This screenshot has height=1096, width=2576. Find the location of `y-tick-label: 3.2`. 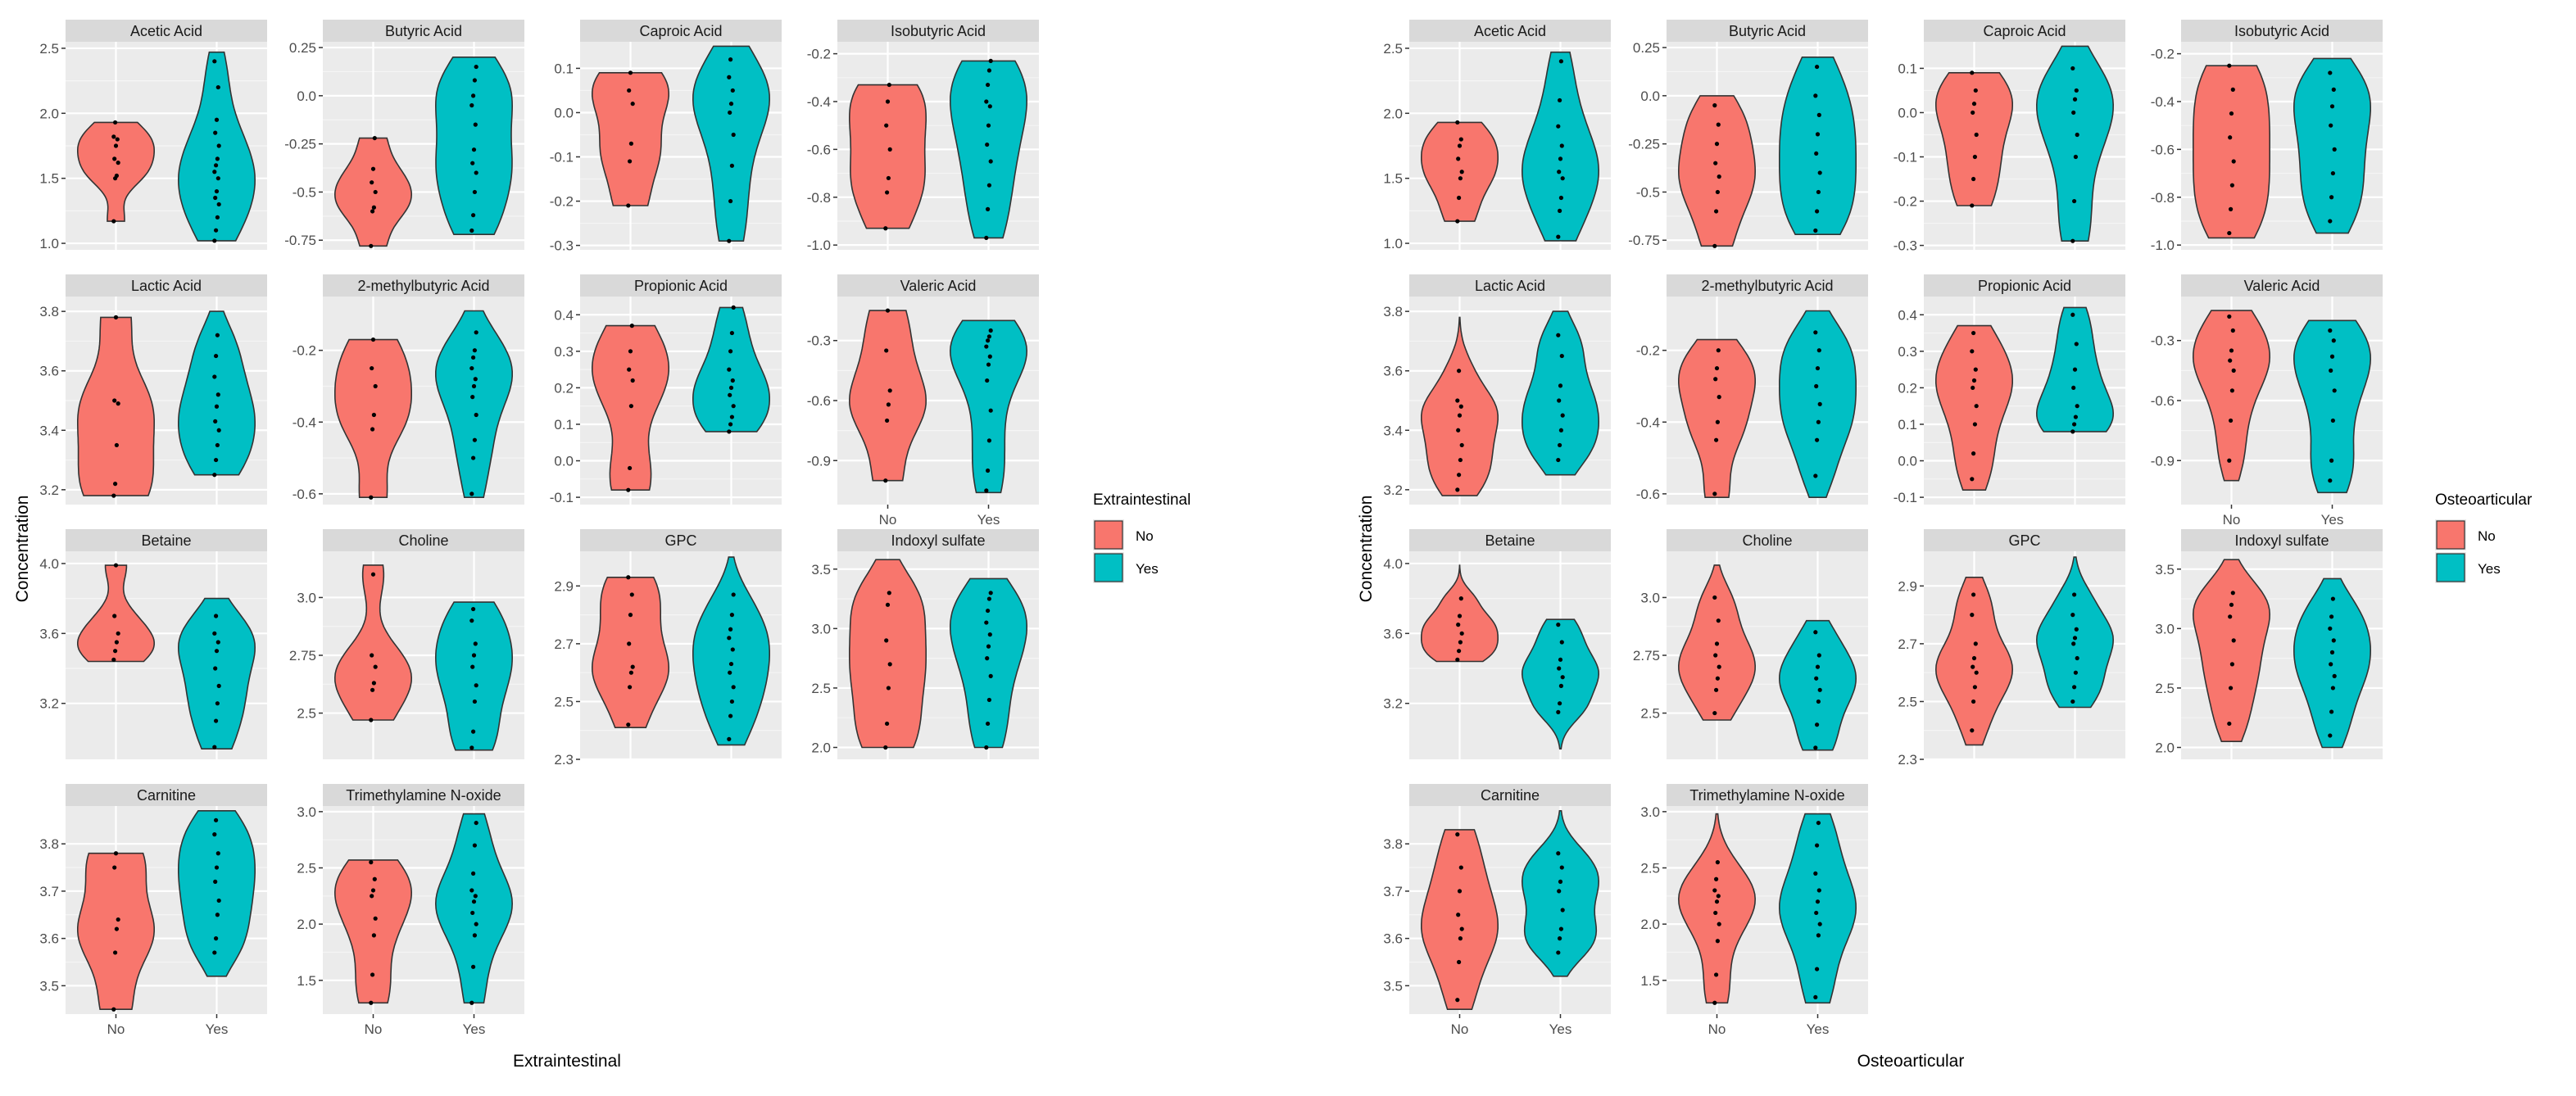

y-tick-label: 3.2 is located at coordinates (49, 704).